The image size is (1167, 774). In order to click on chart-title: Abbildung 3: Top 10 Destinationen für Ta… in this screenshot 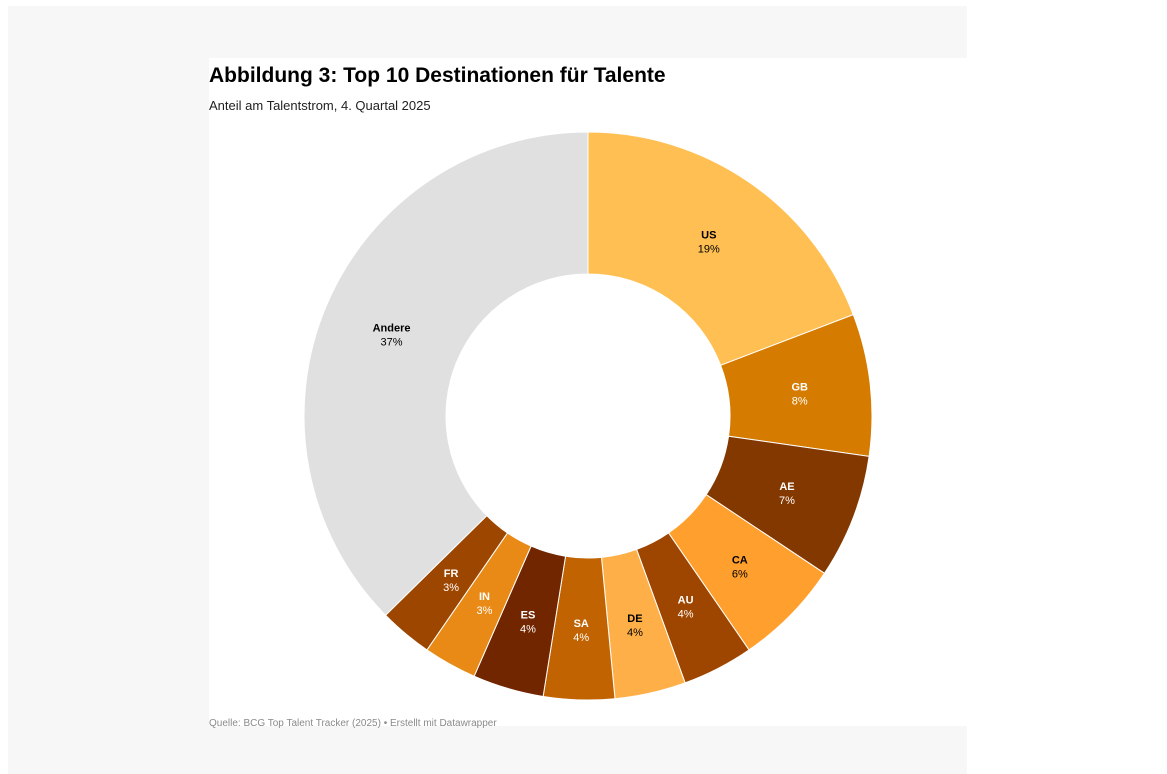, I will do `click(437, 75)`.